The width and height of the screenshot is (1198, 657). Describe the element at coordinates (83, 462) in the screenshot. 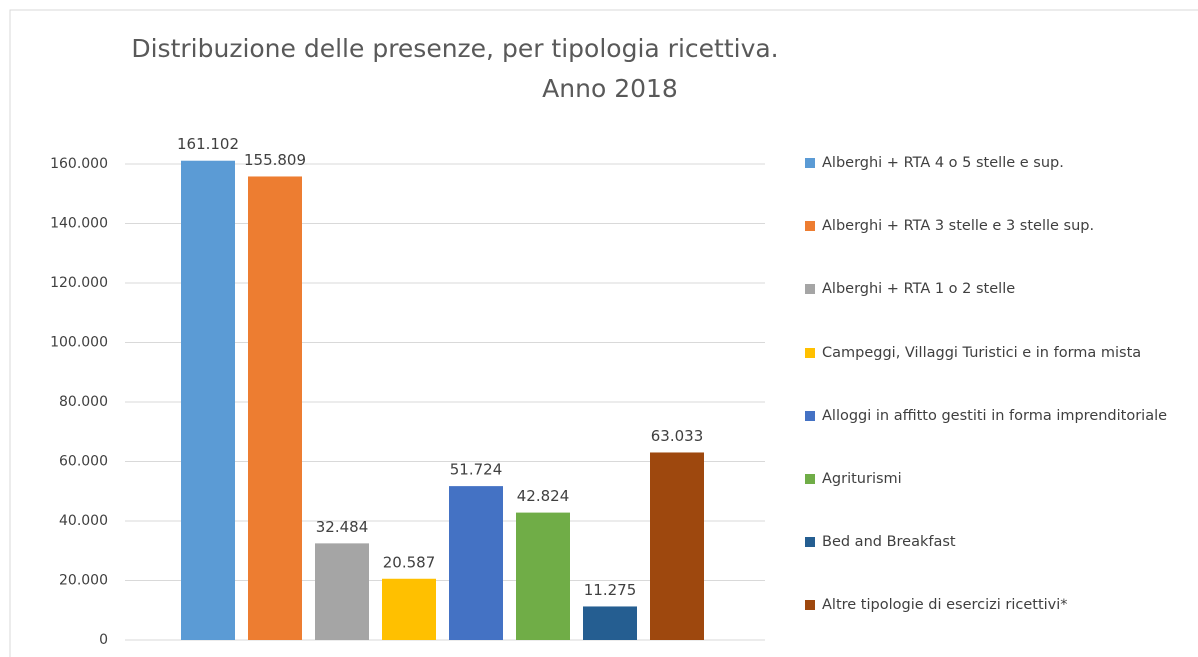

I see `y-tick-label: 60.000` at that location.